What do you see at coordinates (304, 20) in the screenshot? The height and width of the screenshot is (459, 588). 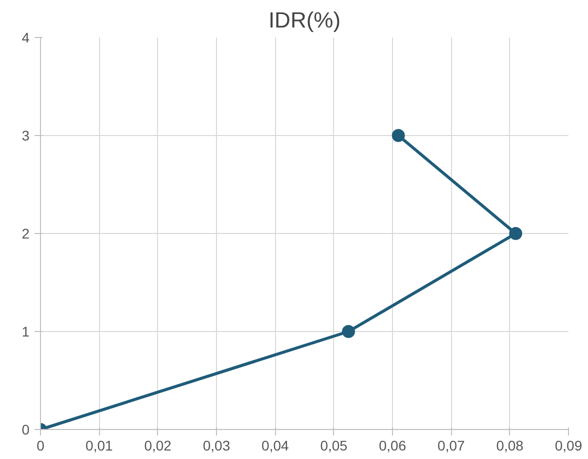 I see `chart-title: IDR(%)` at bounding box center [304, 20].